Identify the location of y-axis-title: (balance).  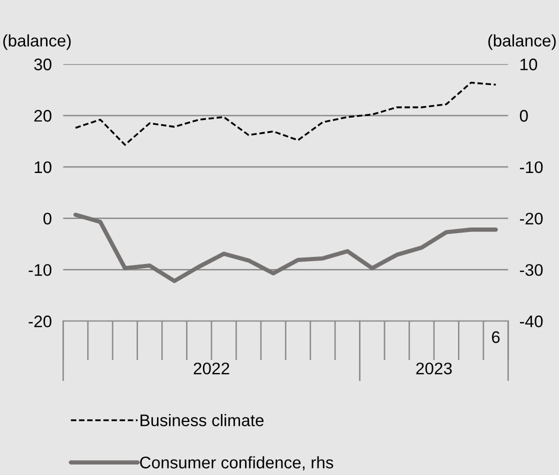
(37, 42).